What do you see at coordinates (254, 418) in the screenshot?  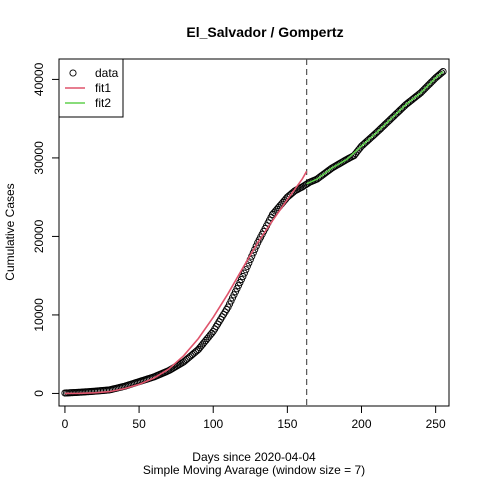 I see `x-axis: 0 50 100 150 200 250` at bounding box center [254, 418].